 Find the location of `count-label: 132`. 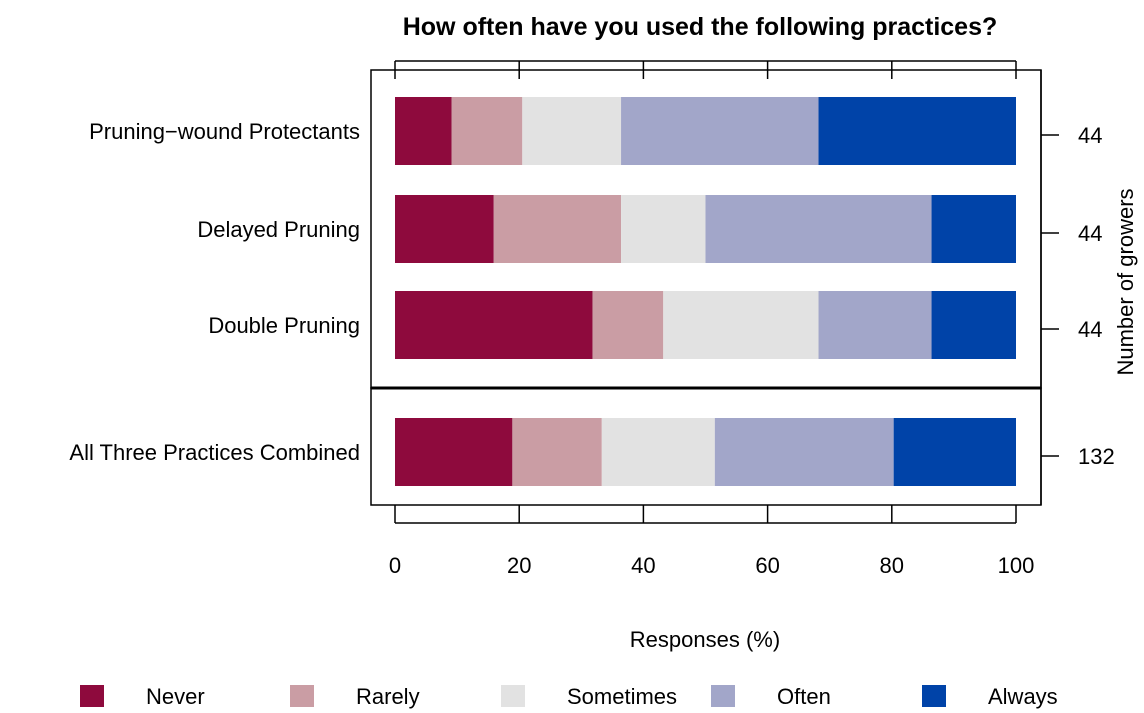

count-label: 132 is located at coordinates (1096, 456).